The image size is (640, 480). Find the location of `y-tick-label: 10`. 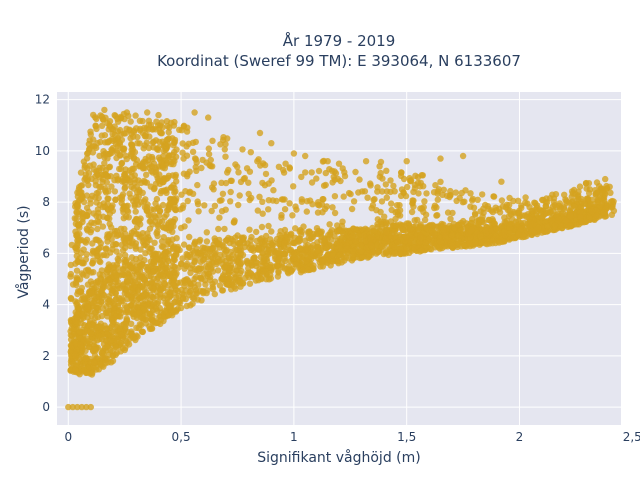

y-tick-label: 10 is located at coordinates (42, 151).